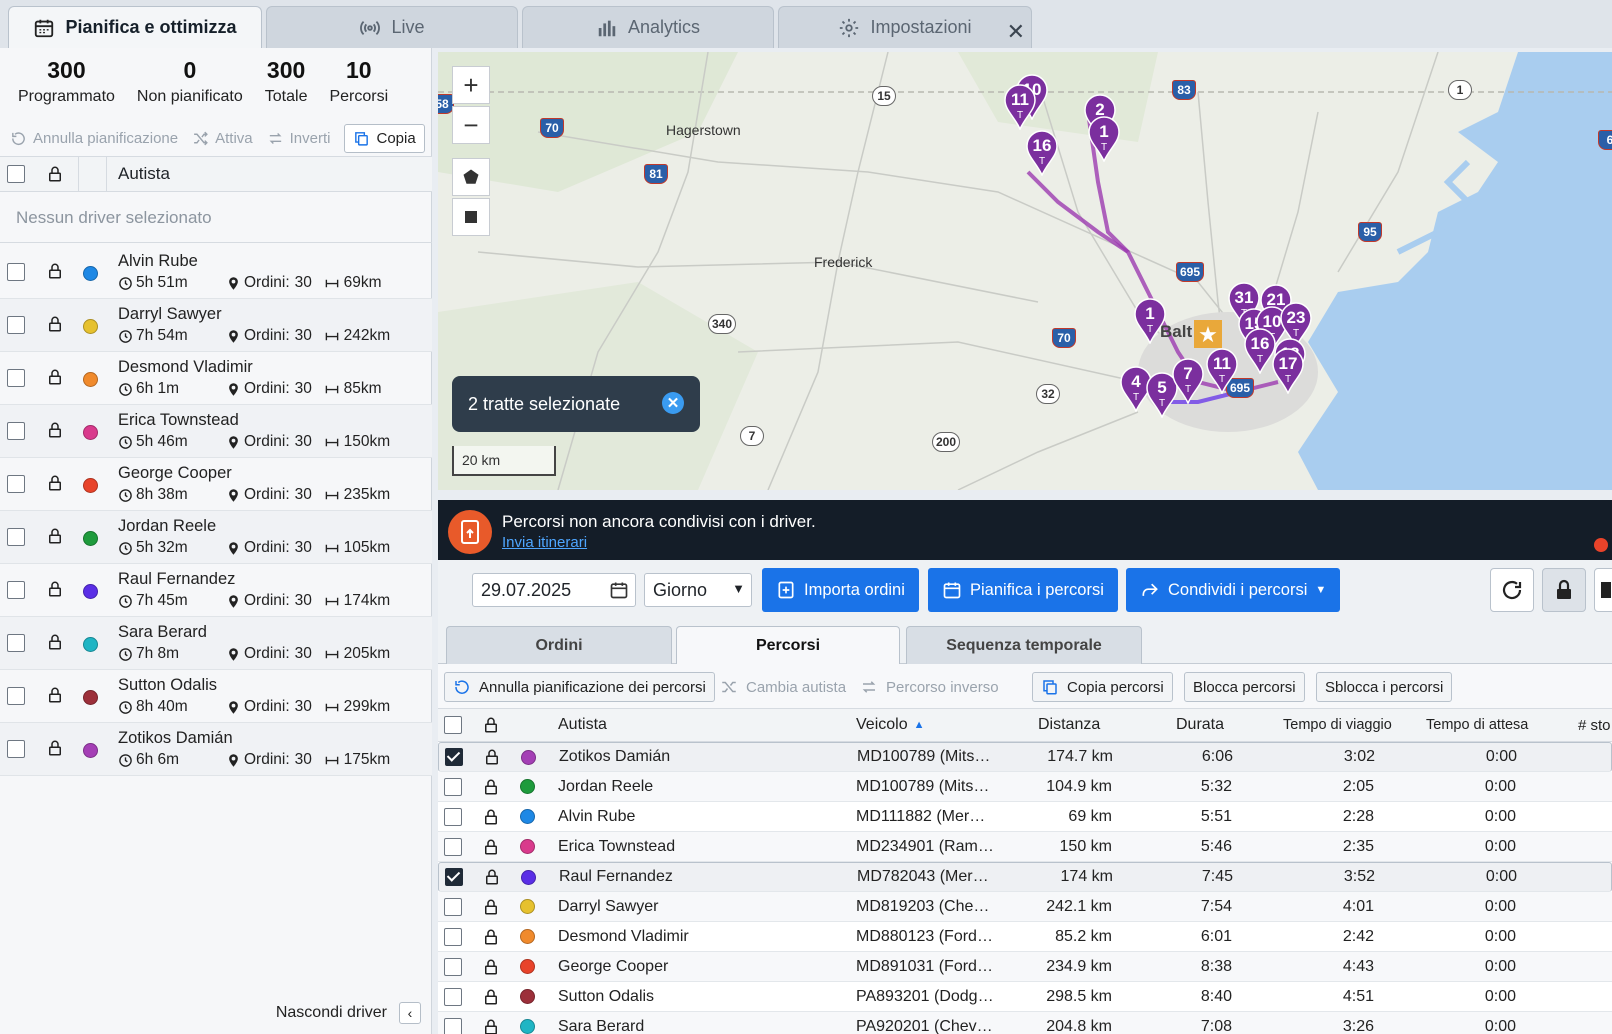  What do you see at coordinates (783, 687) in the screenshot?
I see `change-driver-button: Cambia autista` at bounding box center [783, 687].